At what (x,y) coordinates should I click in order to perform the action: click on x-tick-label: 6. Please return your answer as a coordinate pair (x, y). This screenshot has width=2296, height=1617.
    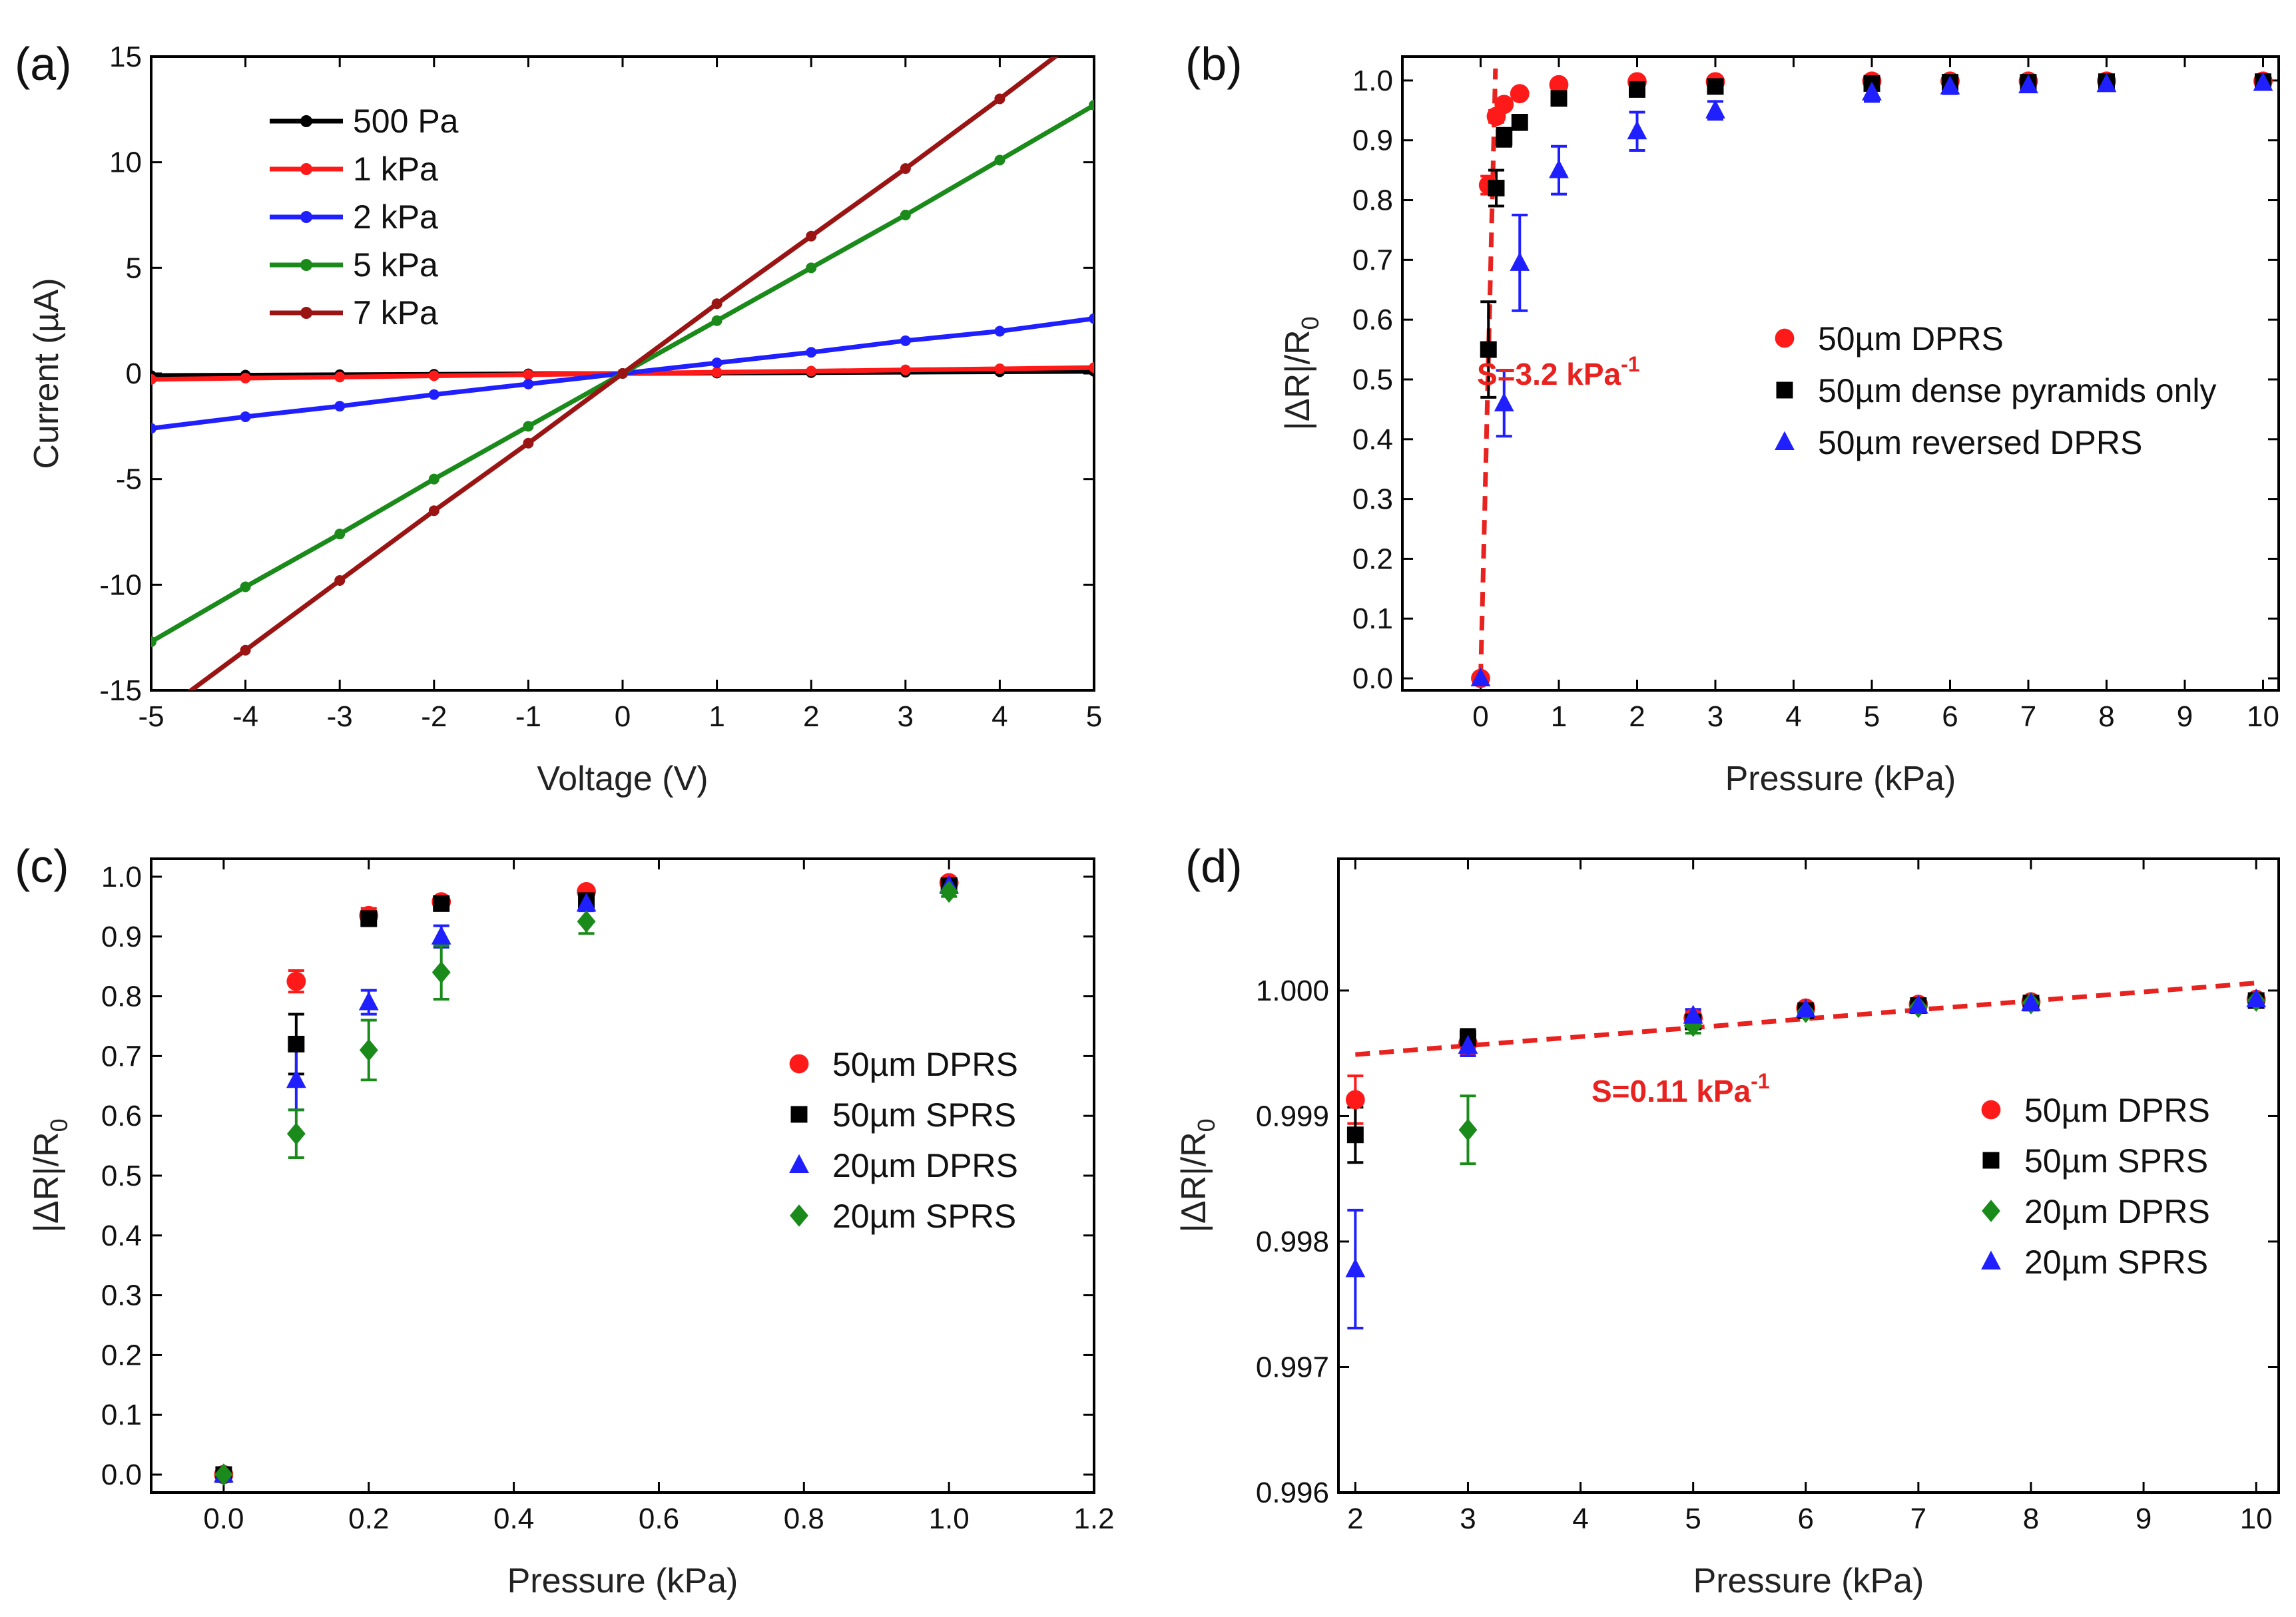
    Looking at the image, I should click on (1806, 1519).